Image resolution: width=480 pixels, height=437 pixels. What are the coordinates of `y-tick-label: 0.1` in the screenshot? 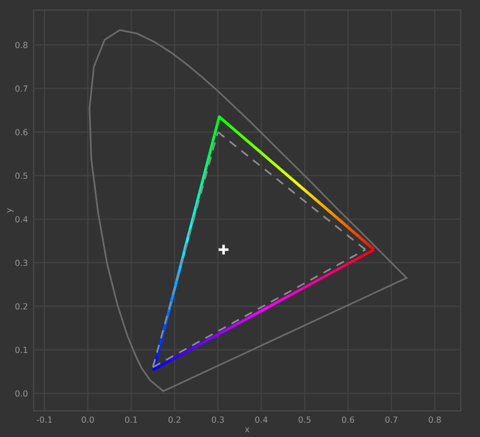 It's located at (21, 350).